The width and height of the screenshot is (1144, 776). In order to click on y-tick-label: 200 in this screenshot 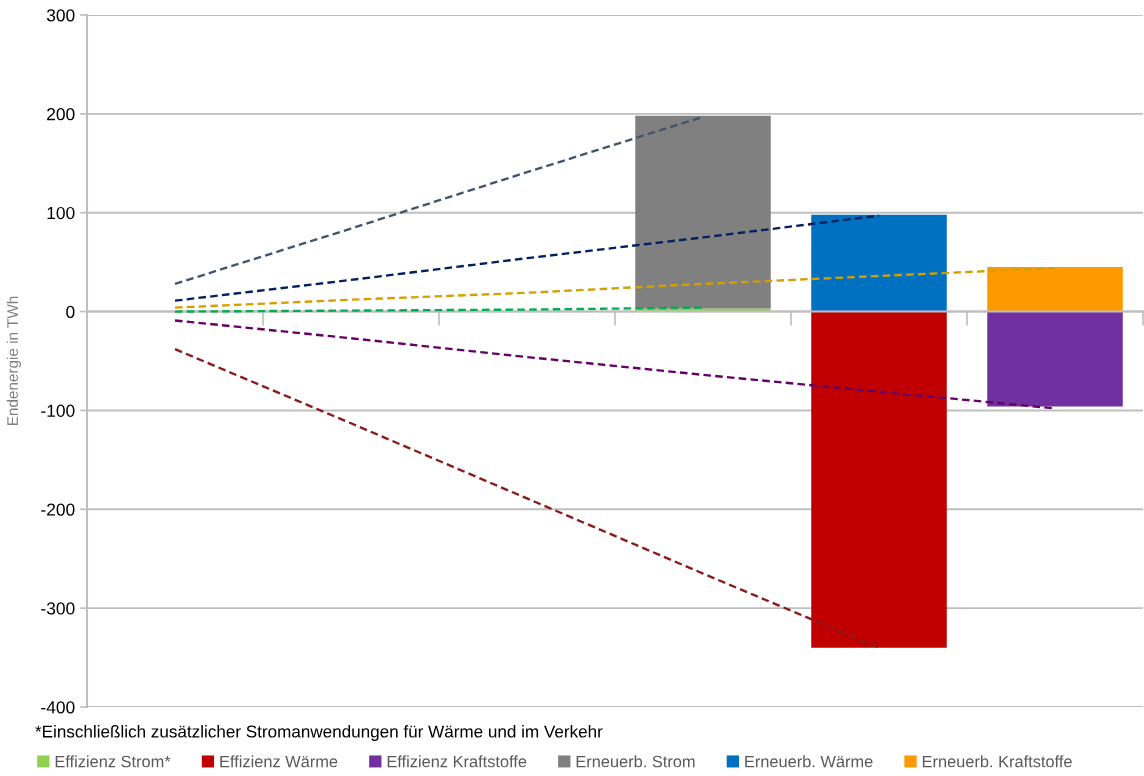, I will do `click(61, 114)`.